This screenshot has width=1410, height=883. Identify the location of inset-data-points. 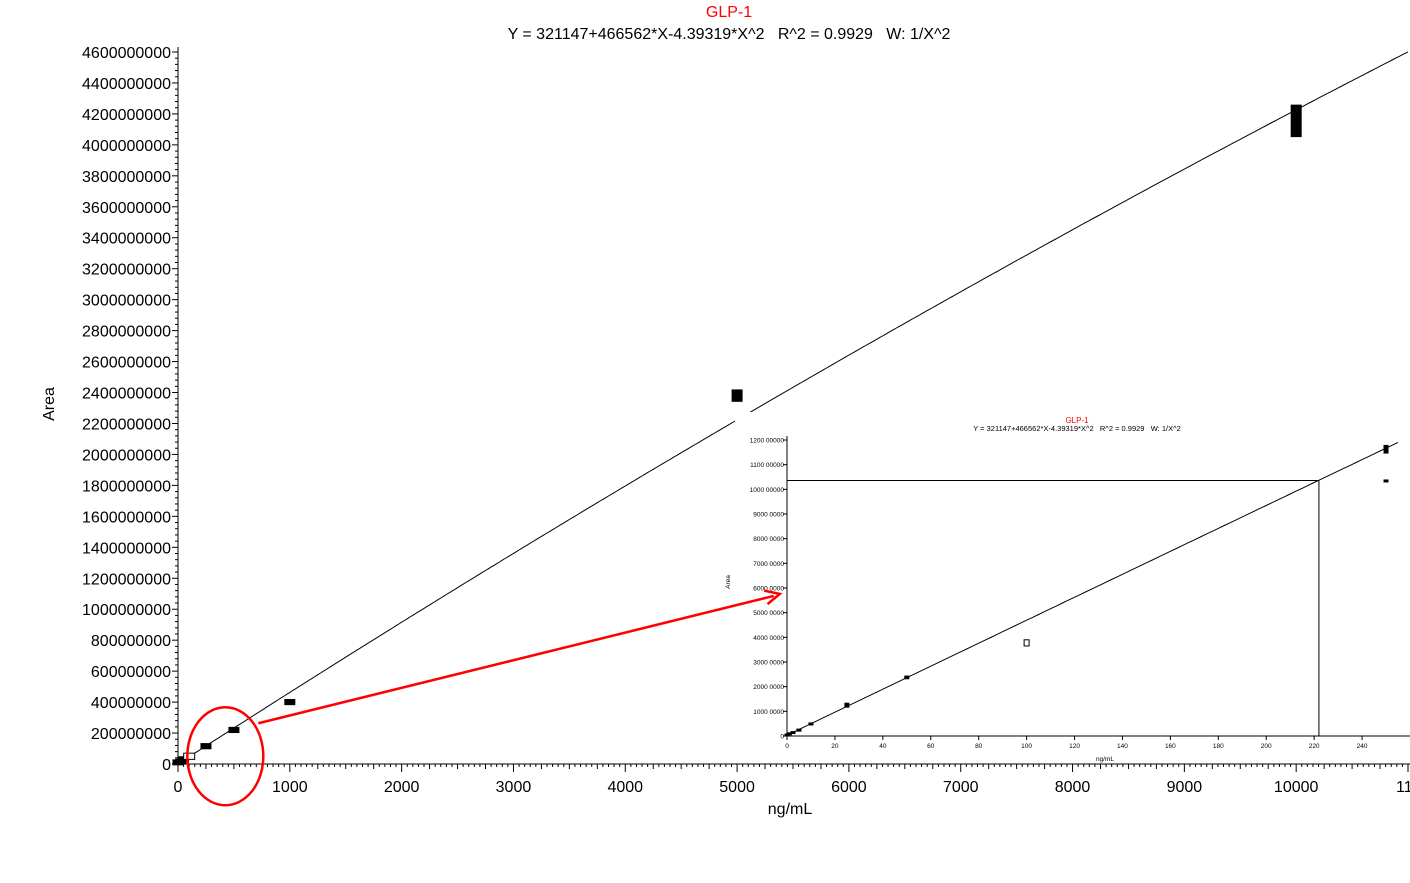
(1086, 590).